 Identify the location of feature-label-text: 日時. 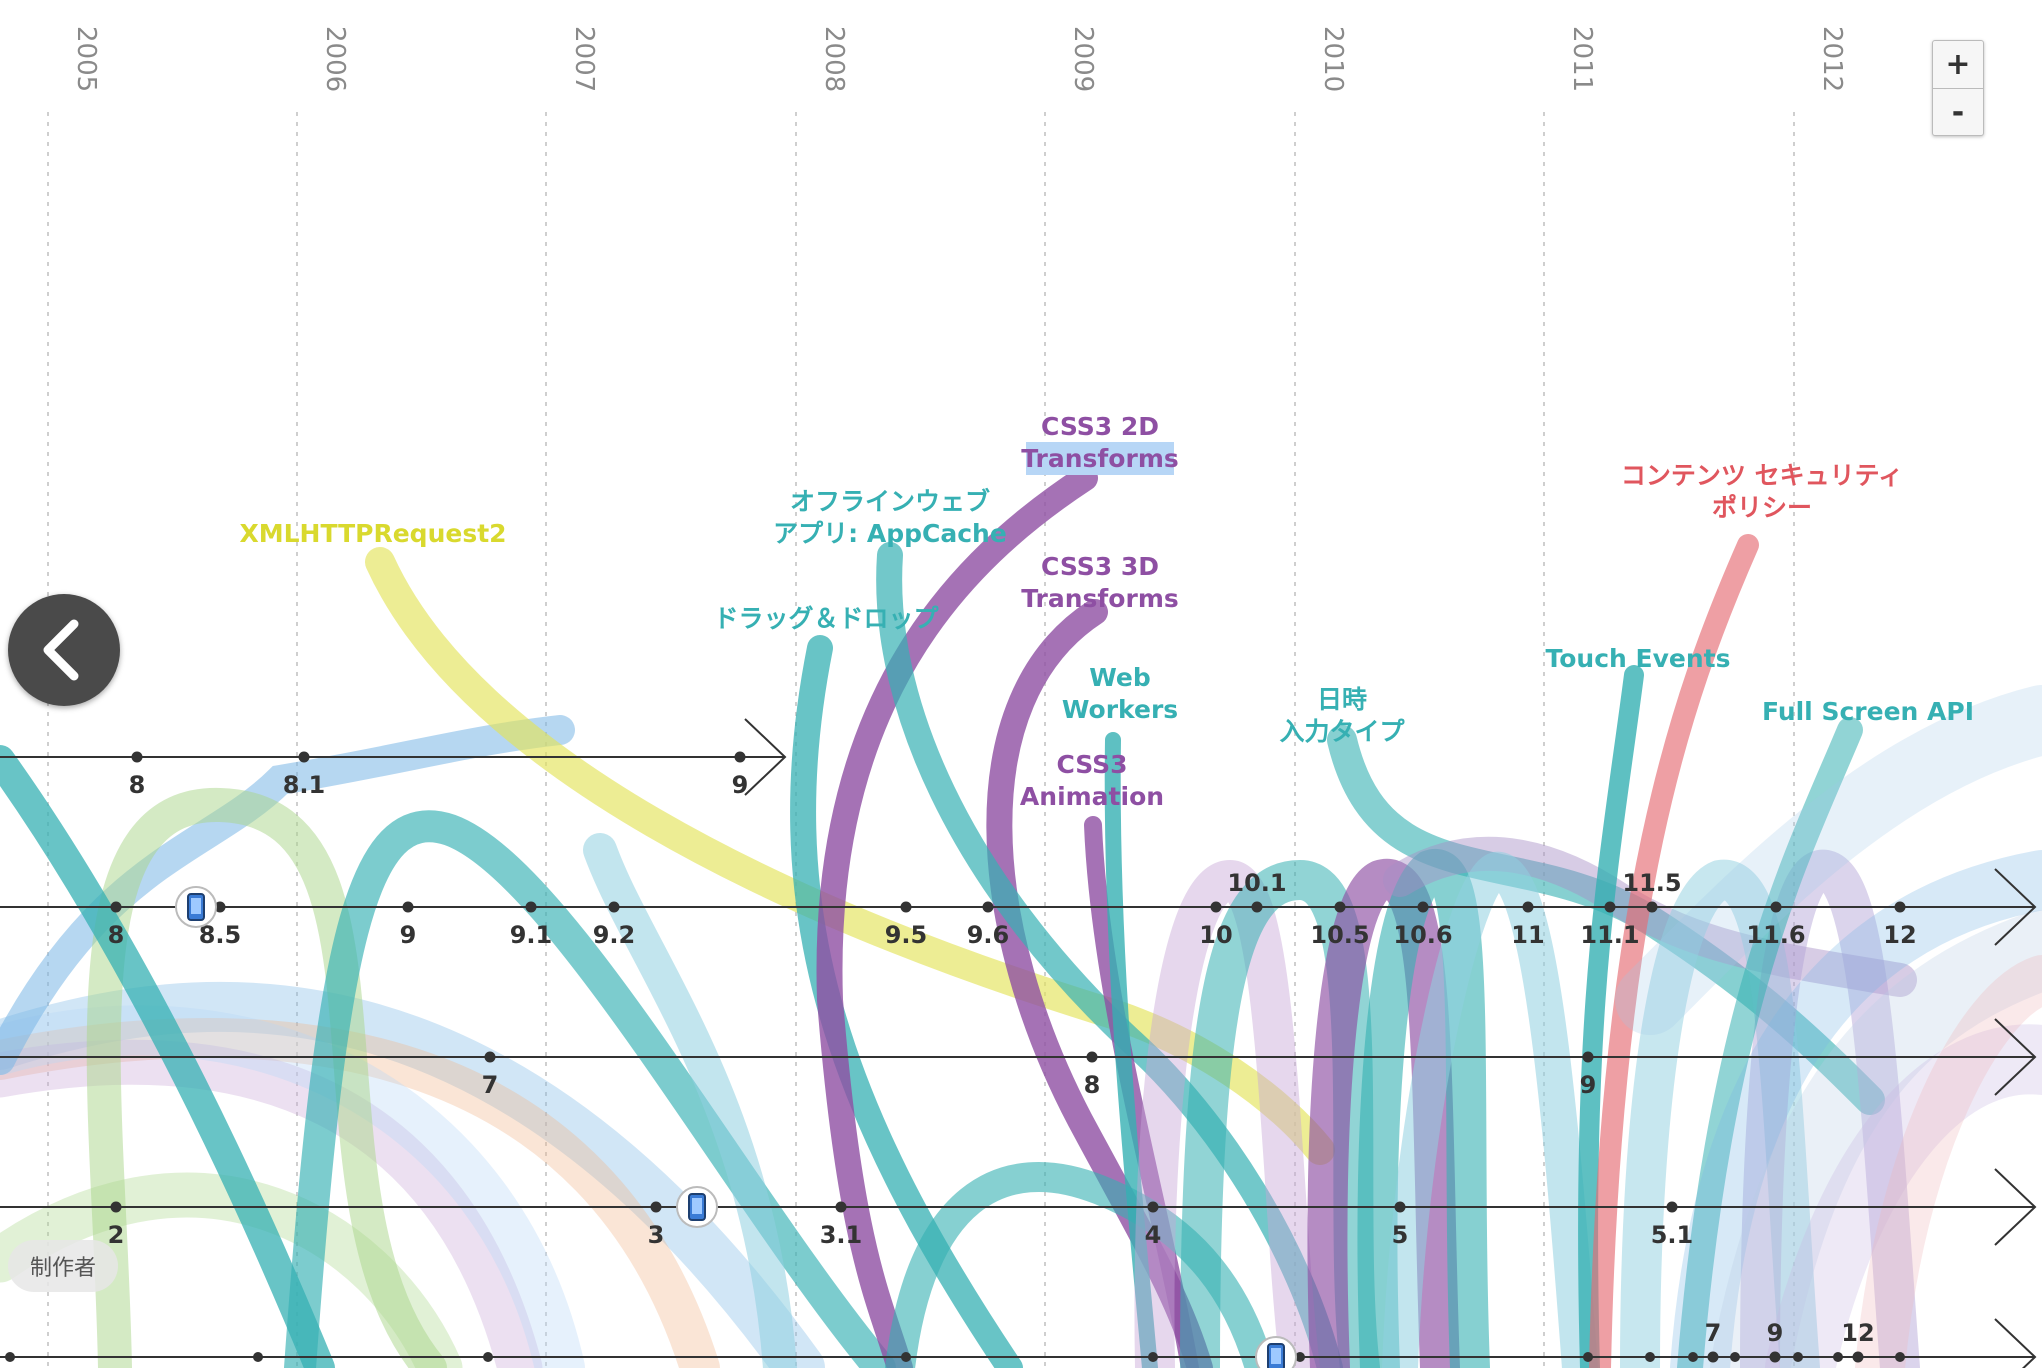
(1342, 699).